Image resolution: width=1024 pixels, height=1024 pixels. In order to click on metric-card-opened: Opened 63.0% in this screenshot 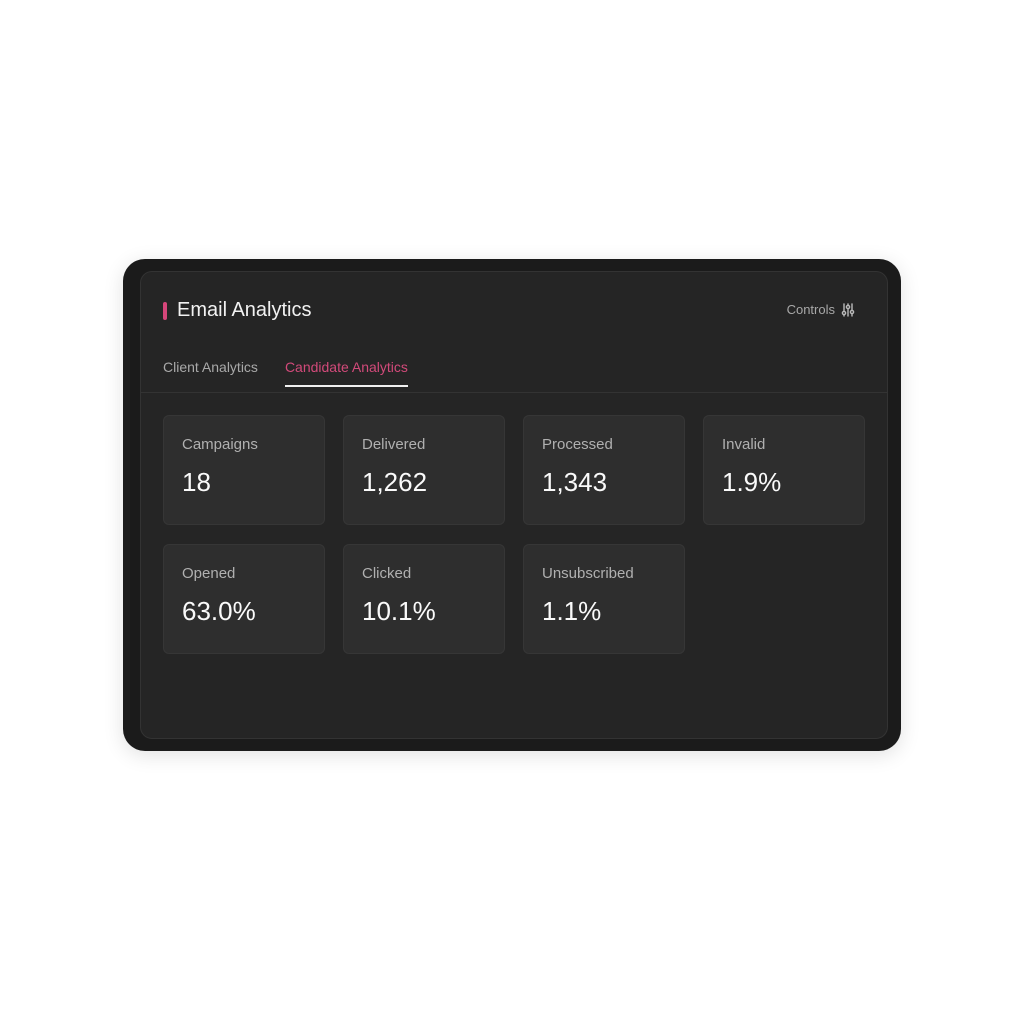, I will do `click(244, 599)`.